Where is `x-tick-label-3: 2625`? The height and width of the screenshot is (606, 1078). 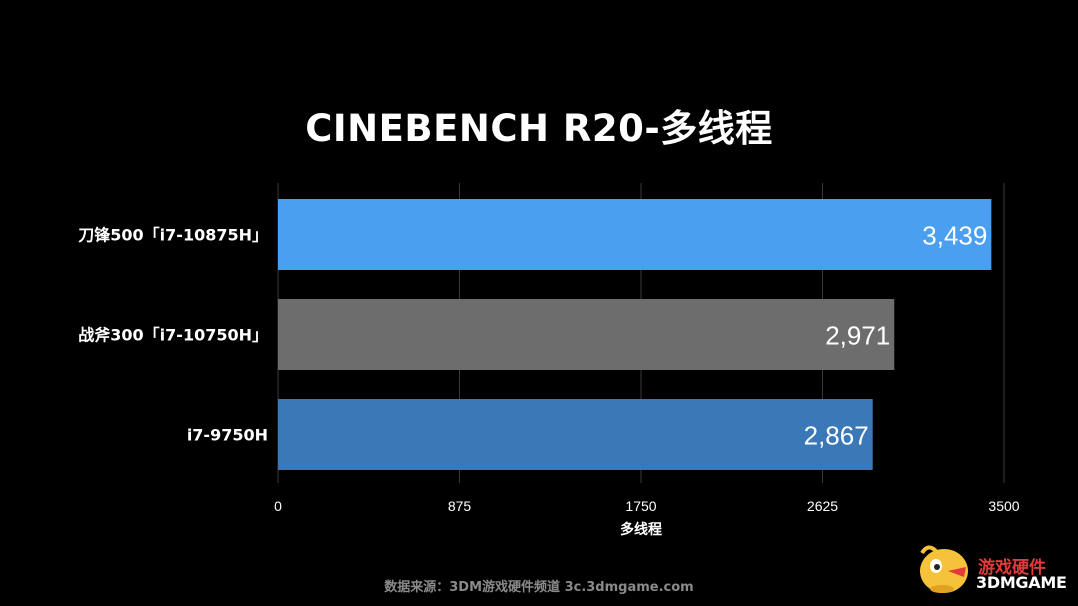
x-tick-label-3: 2625 is located at coordinates (822, 506).